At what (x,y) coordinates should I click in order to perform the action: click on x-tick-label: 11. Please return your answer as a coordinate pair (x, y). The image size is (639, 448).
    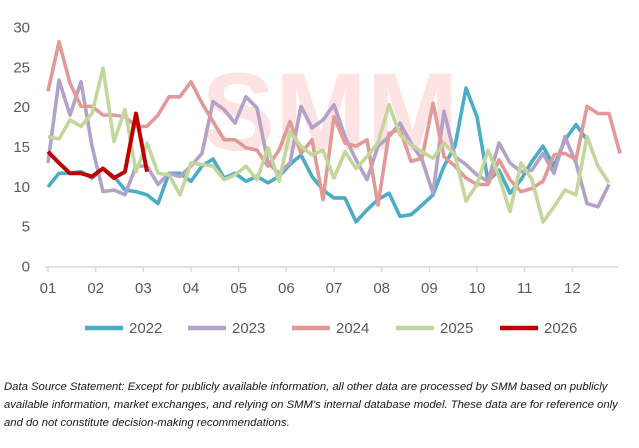
    Looking at the image, I should click on (525, 288).